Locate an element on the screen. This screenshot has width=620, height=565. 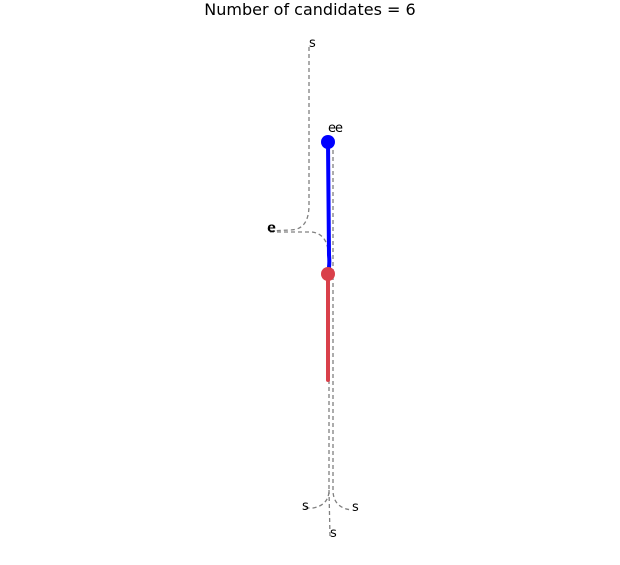
candidate-path-bottom-center is located at coordinates (329, 513).